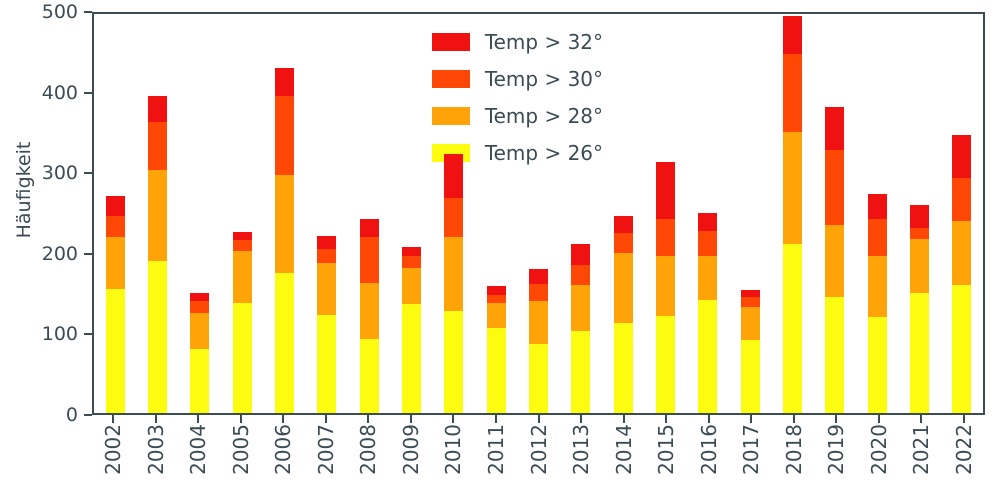  I want to click on x-tick-label: 2004, so click(198, 449).